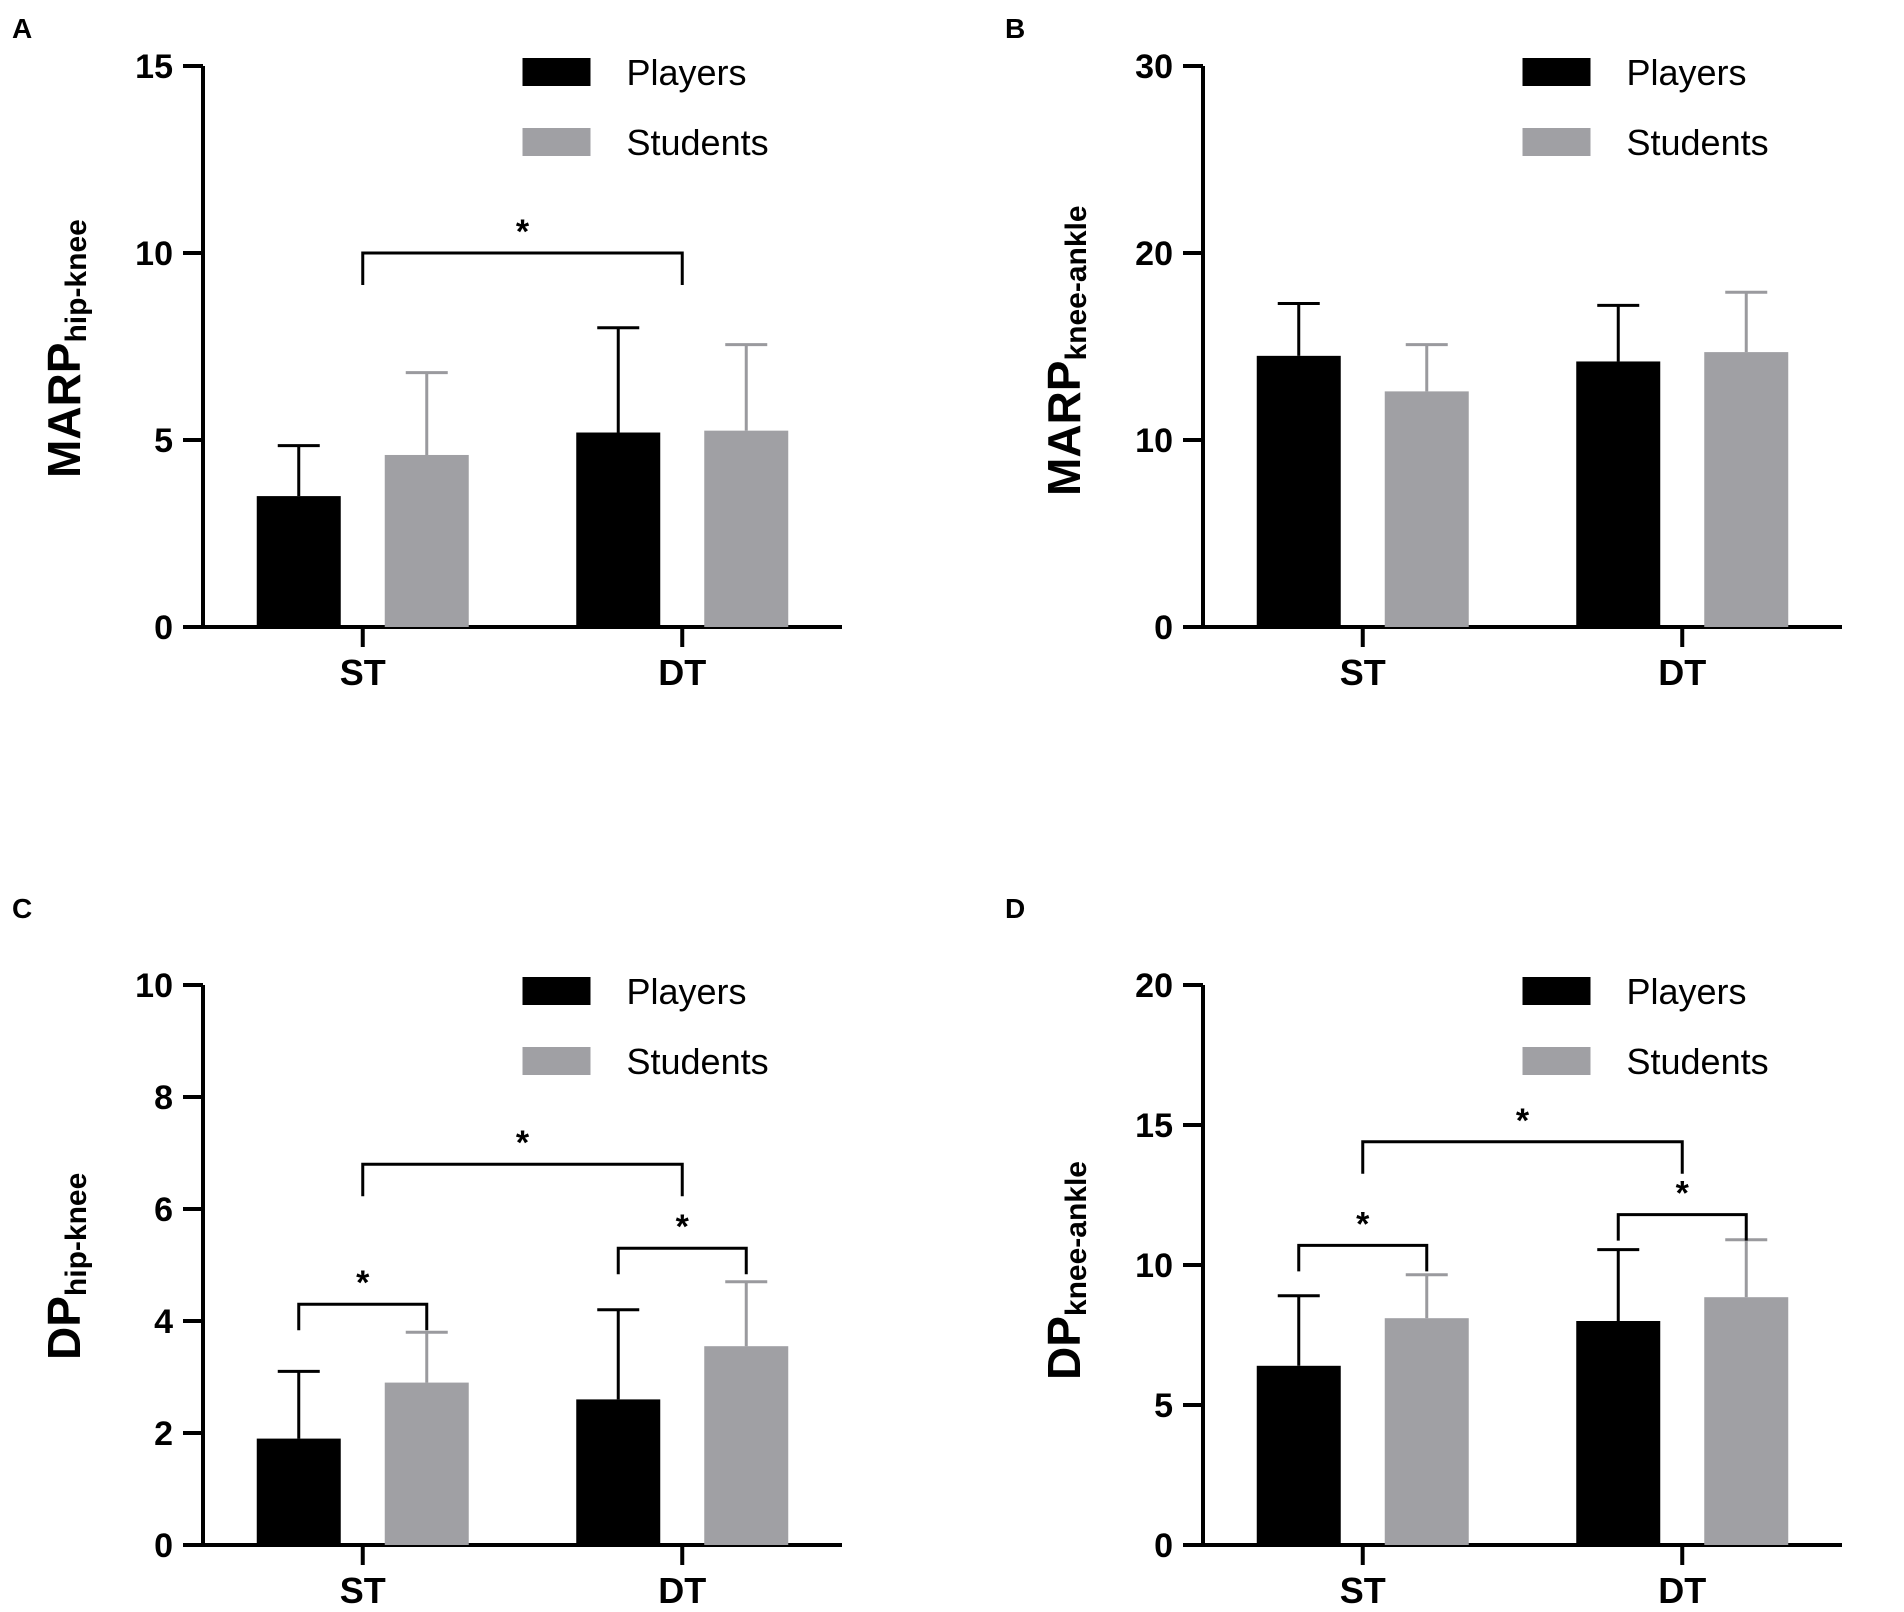 The image size is (1904, 1612). I want to click on panel-letter-b: B, so click(1015, 28).